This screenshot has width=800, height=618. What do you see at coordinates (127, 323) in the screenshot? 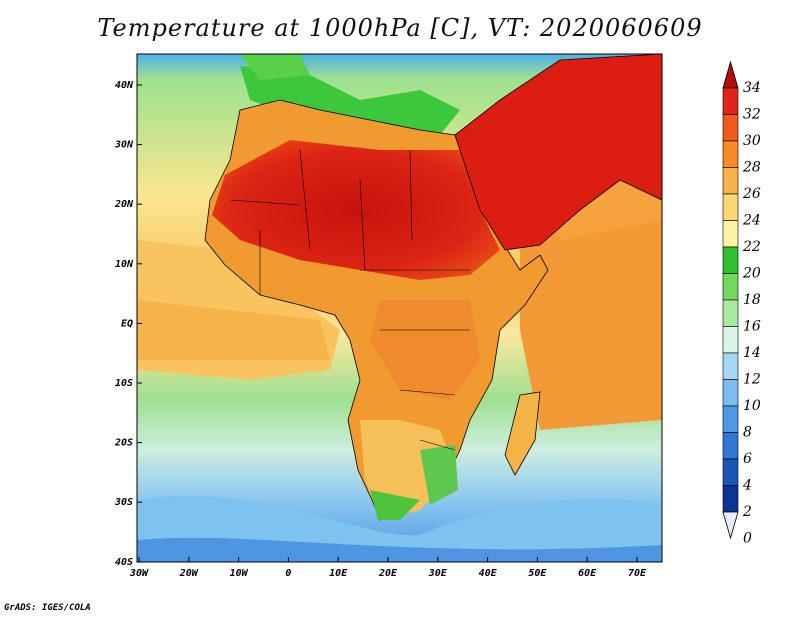
I see `lat-label-EQ: EQ` at bounding box center [127, 323].